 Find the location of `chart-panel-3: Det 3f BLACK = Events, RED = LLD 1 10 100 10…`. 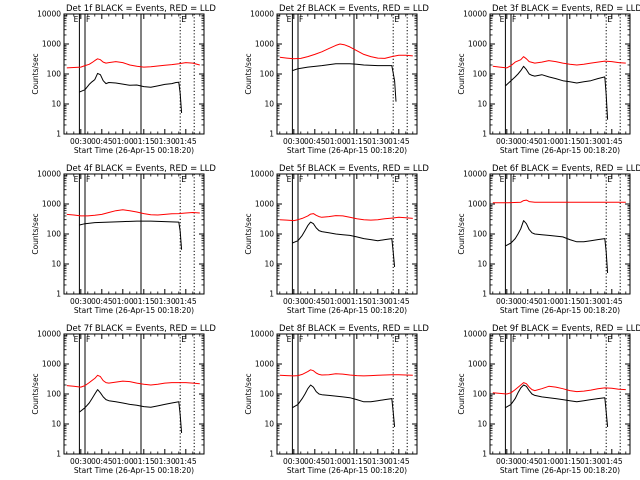

chart-panel-3: Det 3f BLACK = Events, RED = LLD 1 10 100 10… is located at coordinates (548, 79).